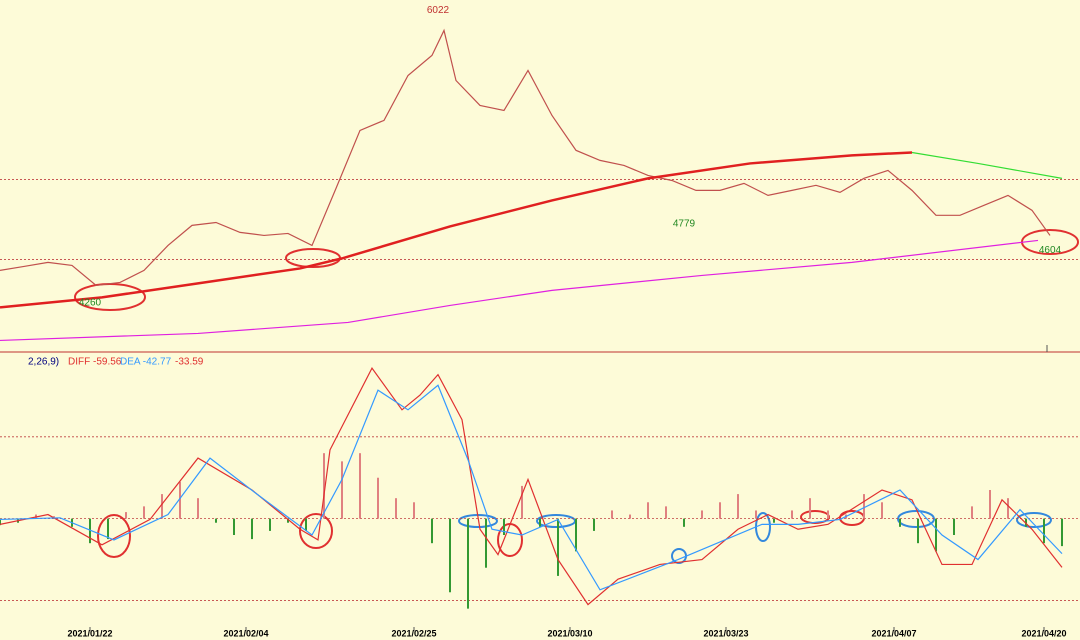 This screenshot has width=1080, height=640. I want to click on series-line, so click(987, 165).